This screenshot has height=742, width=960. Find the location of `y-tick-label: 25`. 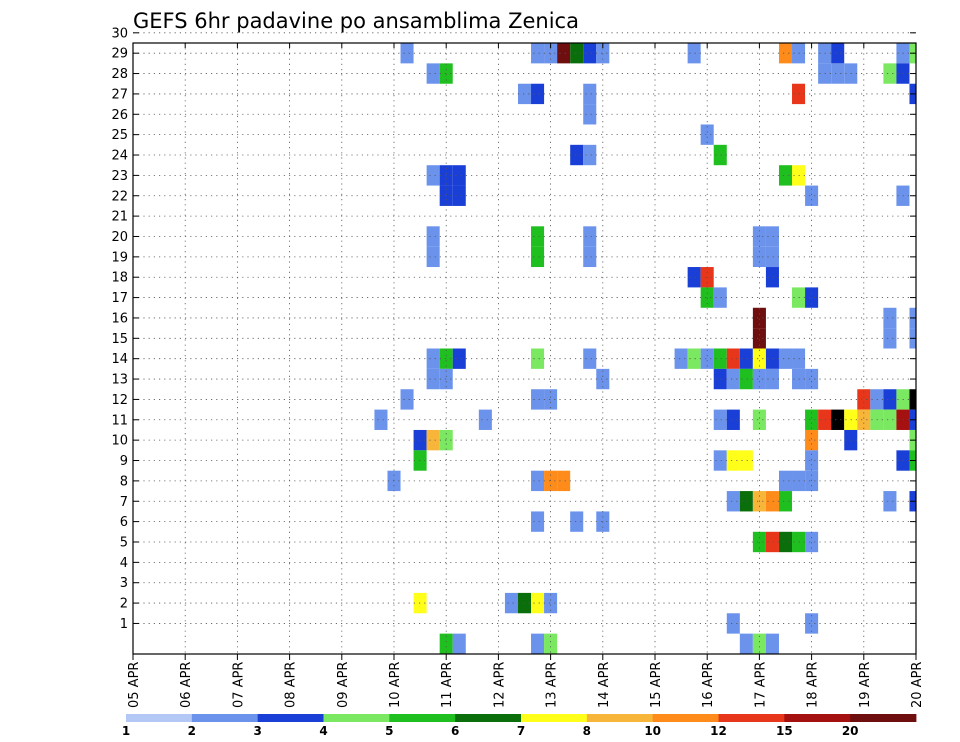

y-tick-label: 25 is located at coordinates (119, 135).